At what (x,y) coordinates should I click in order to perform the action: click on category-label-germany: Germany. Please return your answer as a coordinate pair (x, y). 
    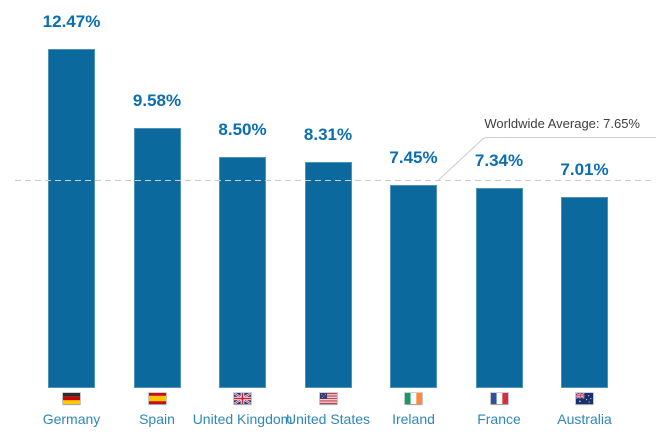
    Looking at the image, I should click on (71, 419).